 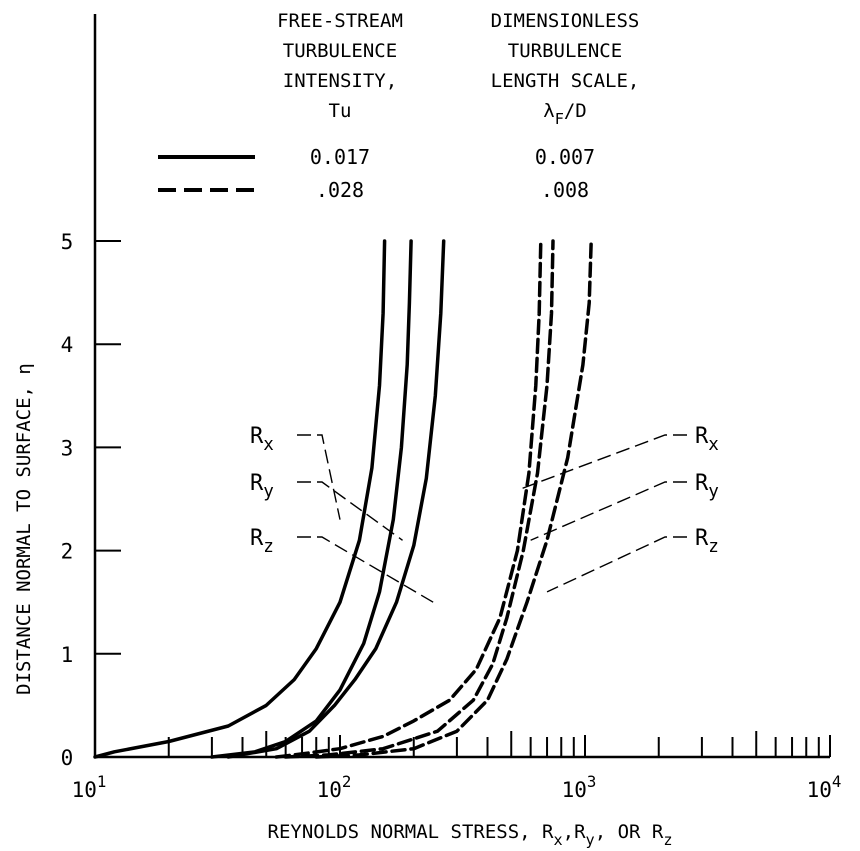 I want to click on y-tick-label: 1, so click(x=67, y=655).